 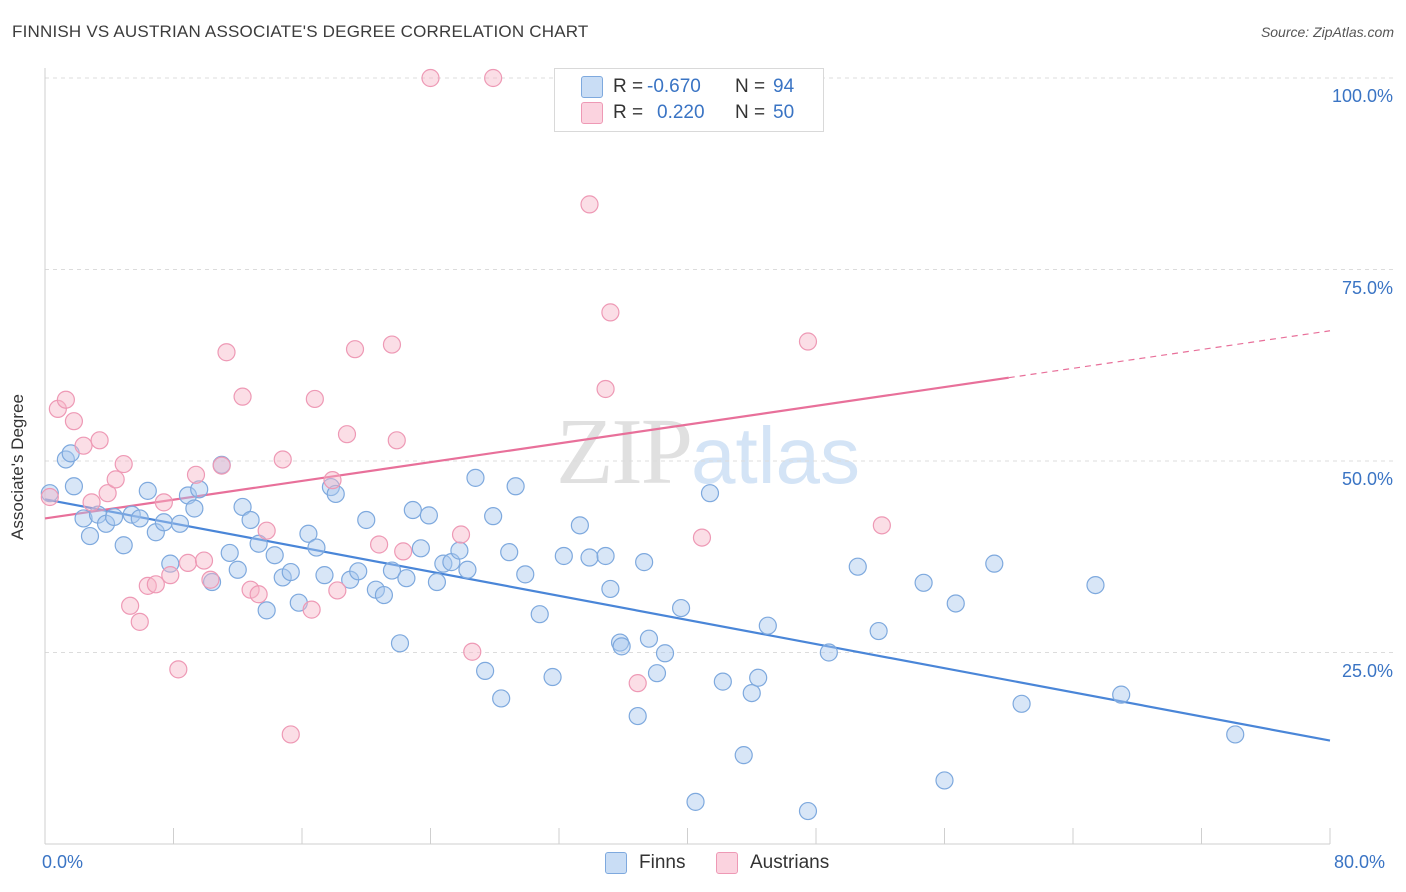 I want to click on legend-r-label: R =, so click(x=628, y=86).